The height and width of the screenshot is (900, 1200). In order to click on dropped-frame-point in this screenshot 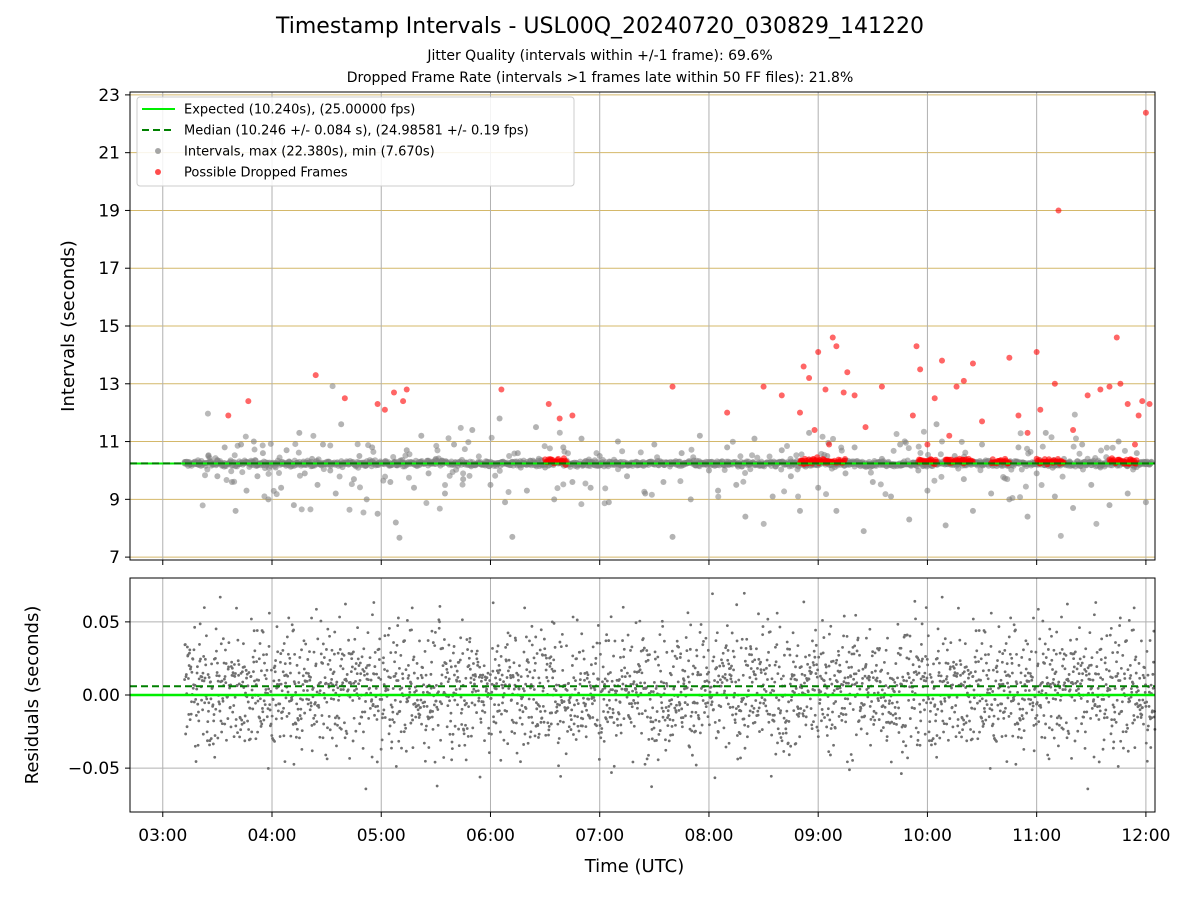, I will do `click(927, 444)`.